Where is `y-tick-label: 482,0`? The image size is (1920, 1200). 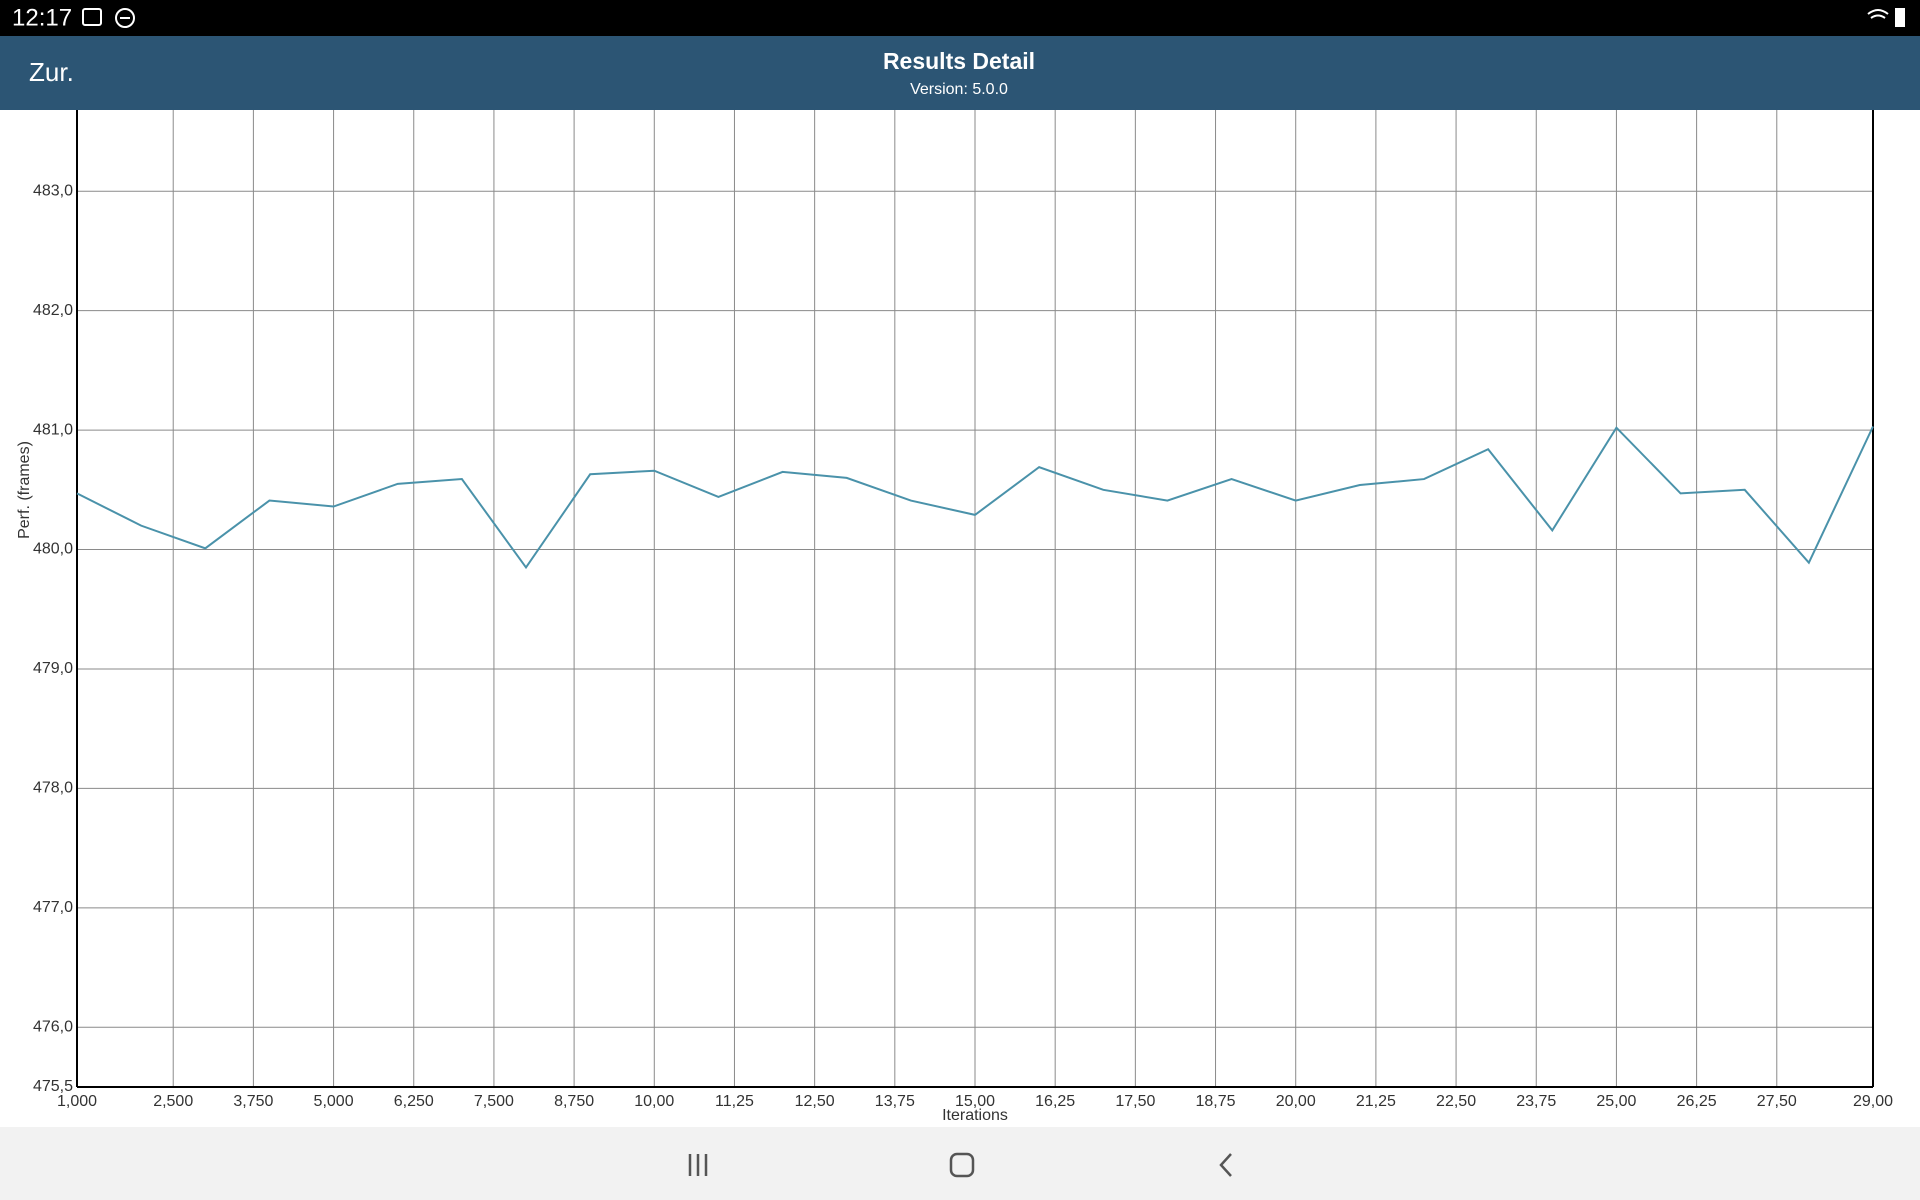
y-tick-label: 482,0 is located at coordinates (53, 310).